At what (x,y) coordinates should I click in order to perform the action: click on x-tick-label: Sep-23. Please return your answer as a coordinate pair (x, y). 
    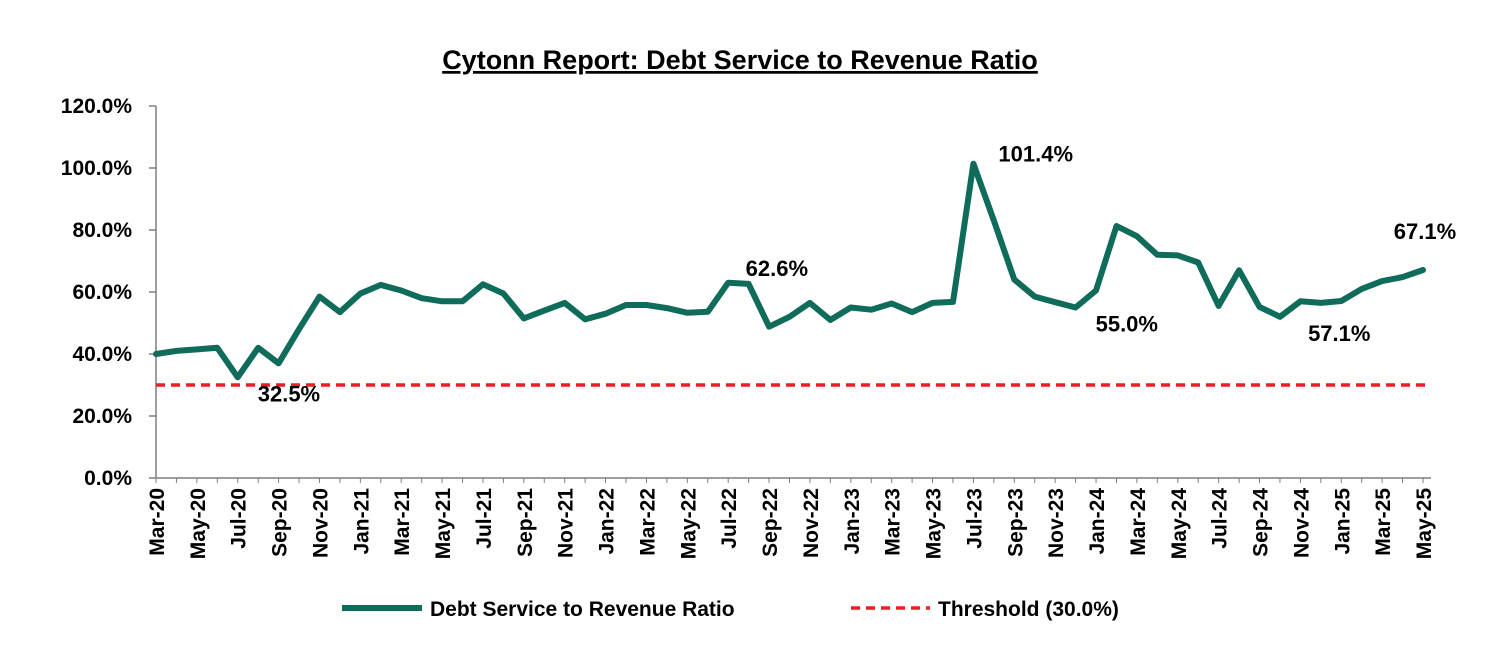
    Looking at the image, I should click on (1015, 522).